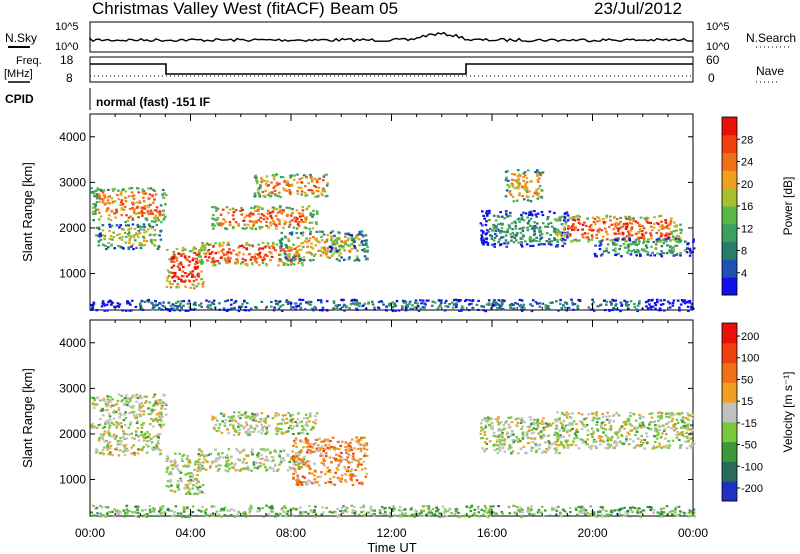 The image size is (800, 554). What do you see at coordinates (744, 274) in the screenshot?
I see `colorbar-tick-label: 4` at bounding box center [744, 274].